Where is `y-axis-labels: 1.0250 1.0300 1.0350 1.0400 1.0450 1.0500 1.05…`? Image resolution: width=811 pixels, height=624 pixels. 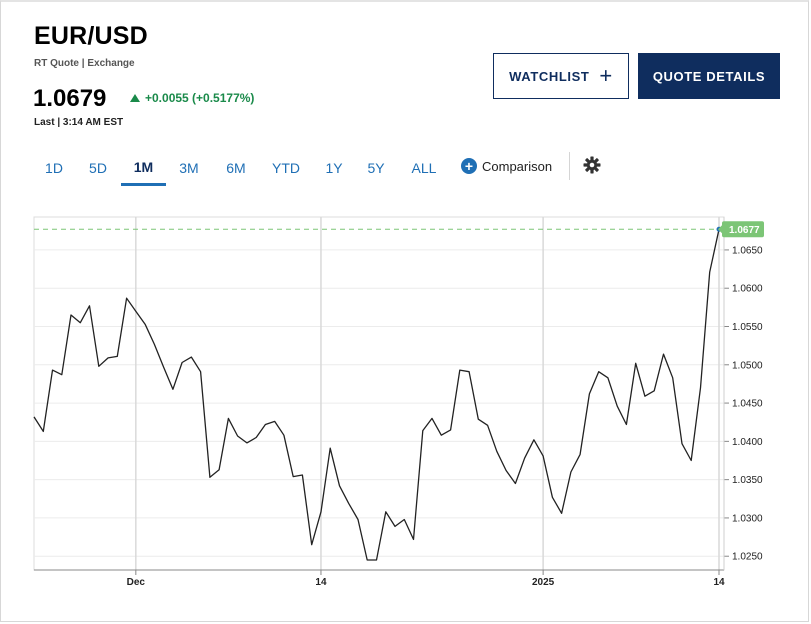
y-axis-labels: 1.0250 1.0300 1.0350 1.0400 1.0450 1.0500 1.05… is located at coordinates (747, 403).